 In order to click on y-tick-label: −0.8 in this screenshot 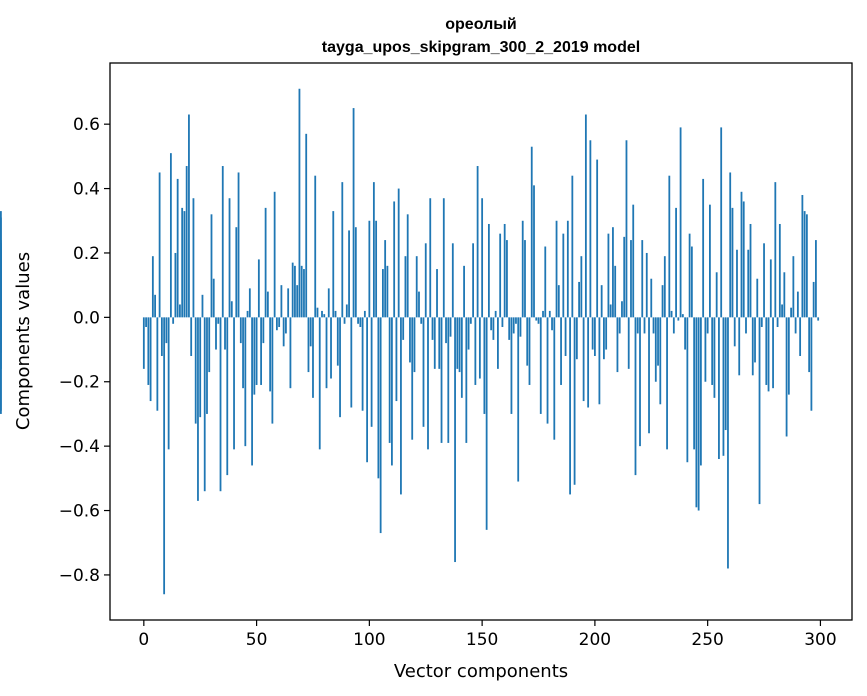, I will do `click(79, 576)`.